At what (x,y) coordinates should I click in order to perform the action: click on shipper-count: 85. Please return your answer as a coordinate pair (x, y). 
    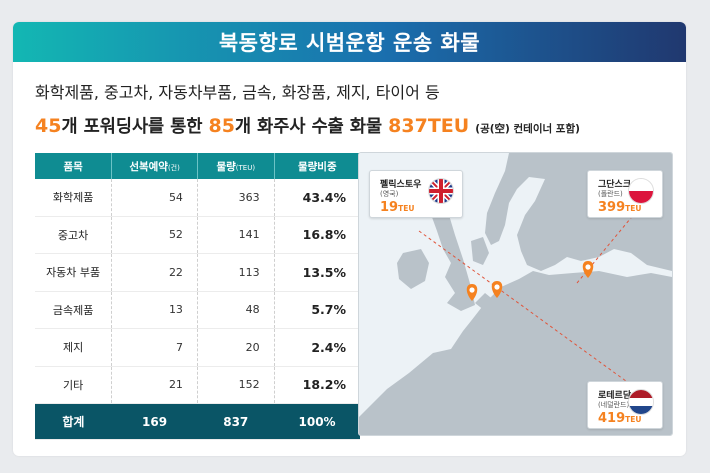
    Looking at the image, I should click on (221, 126).